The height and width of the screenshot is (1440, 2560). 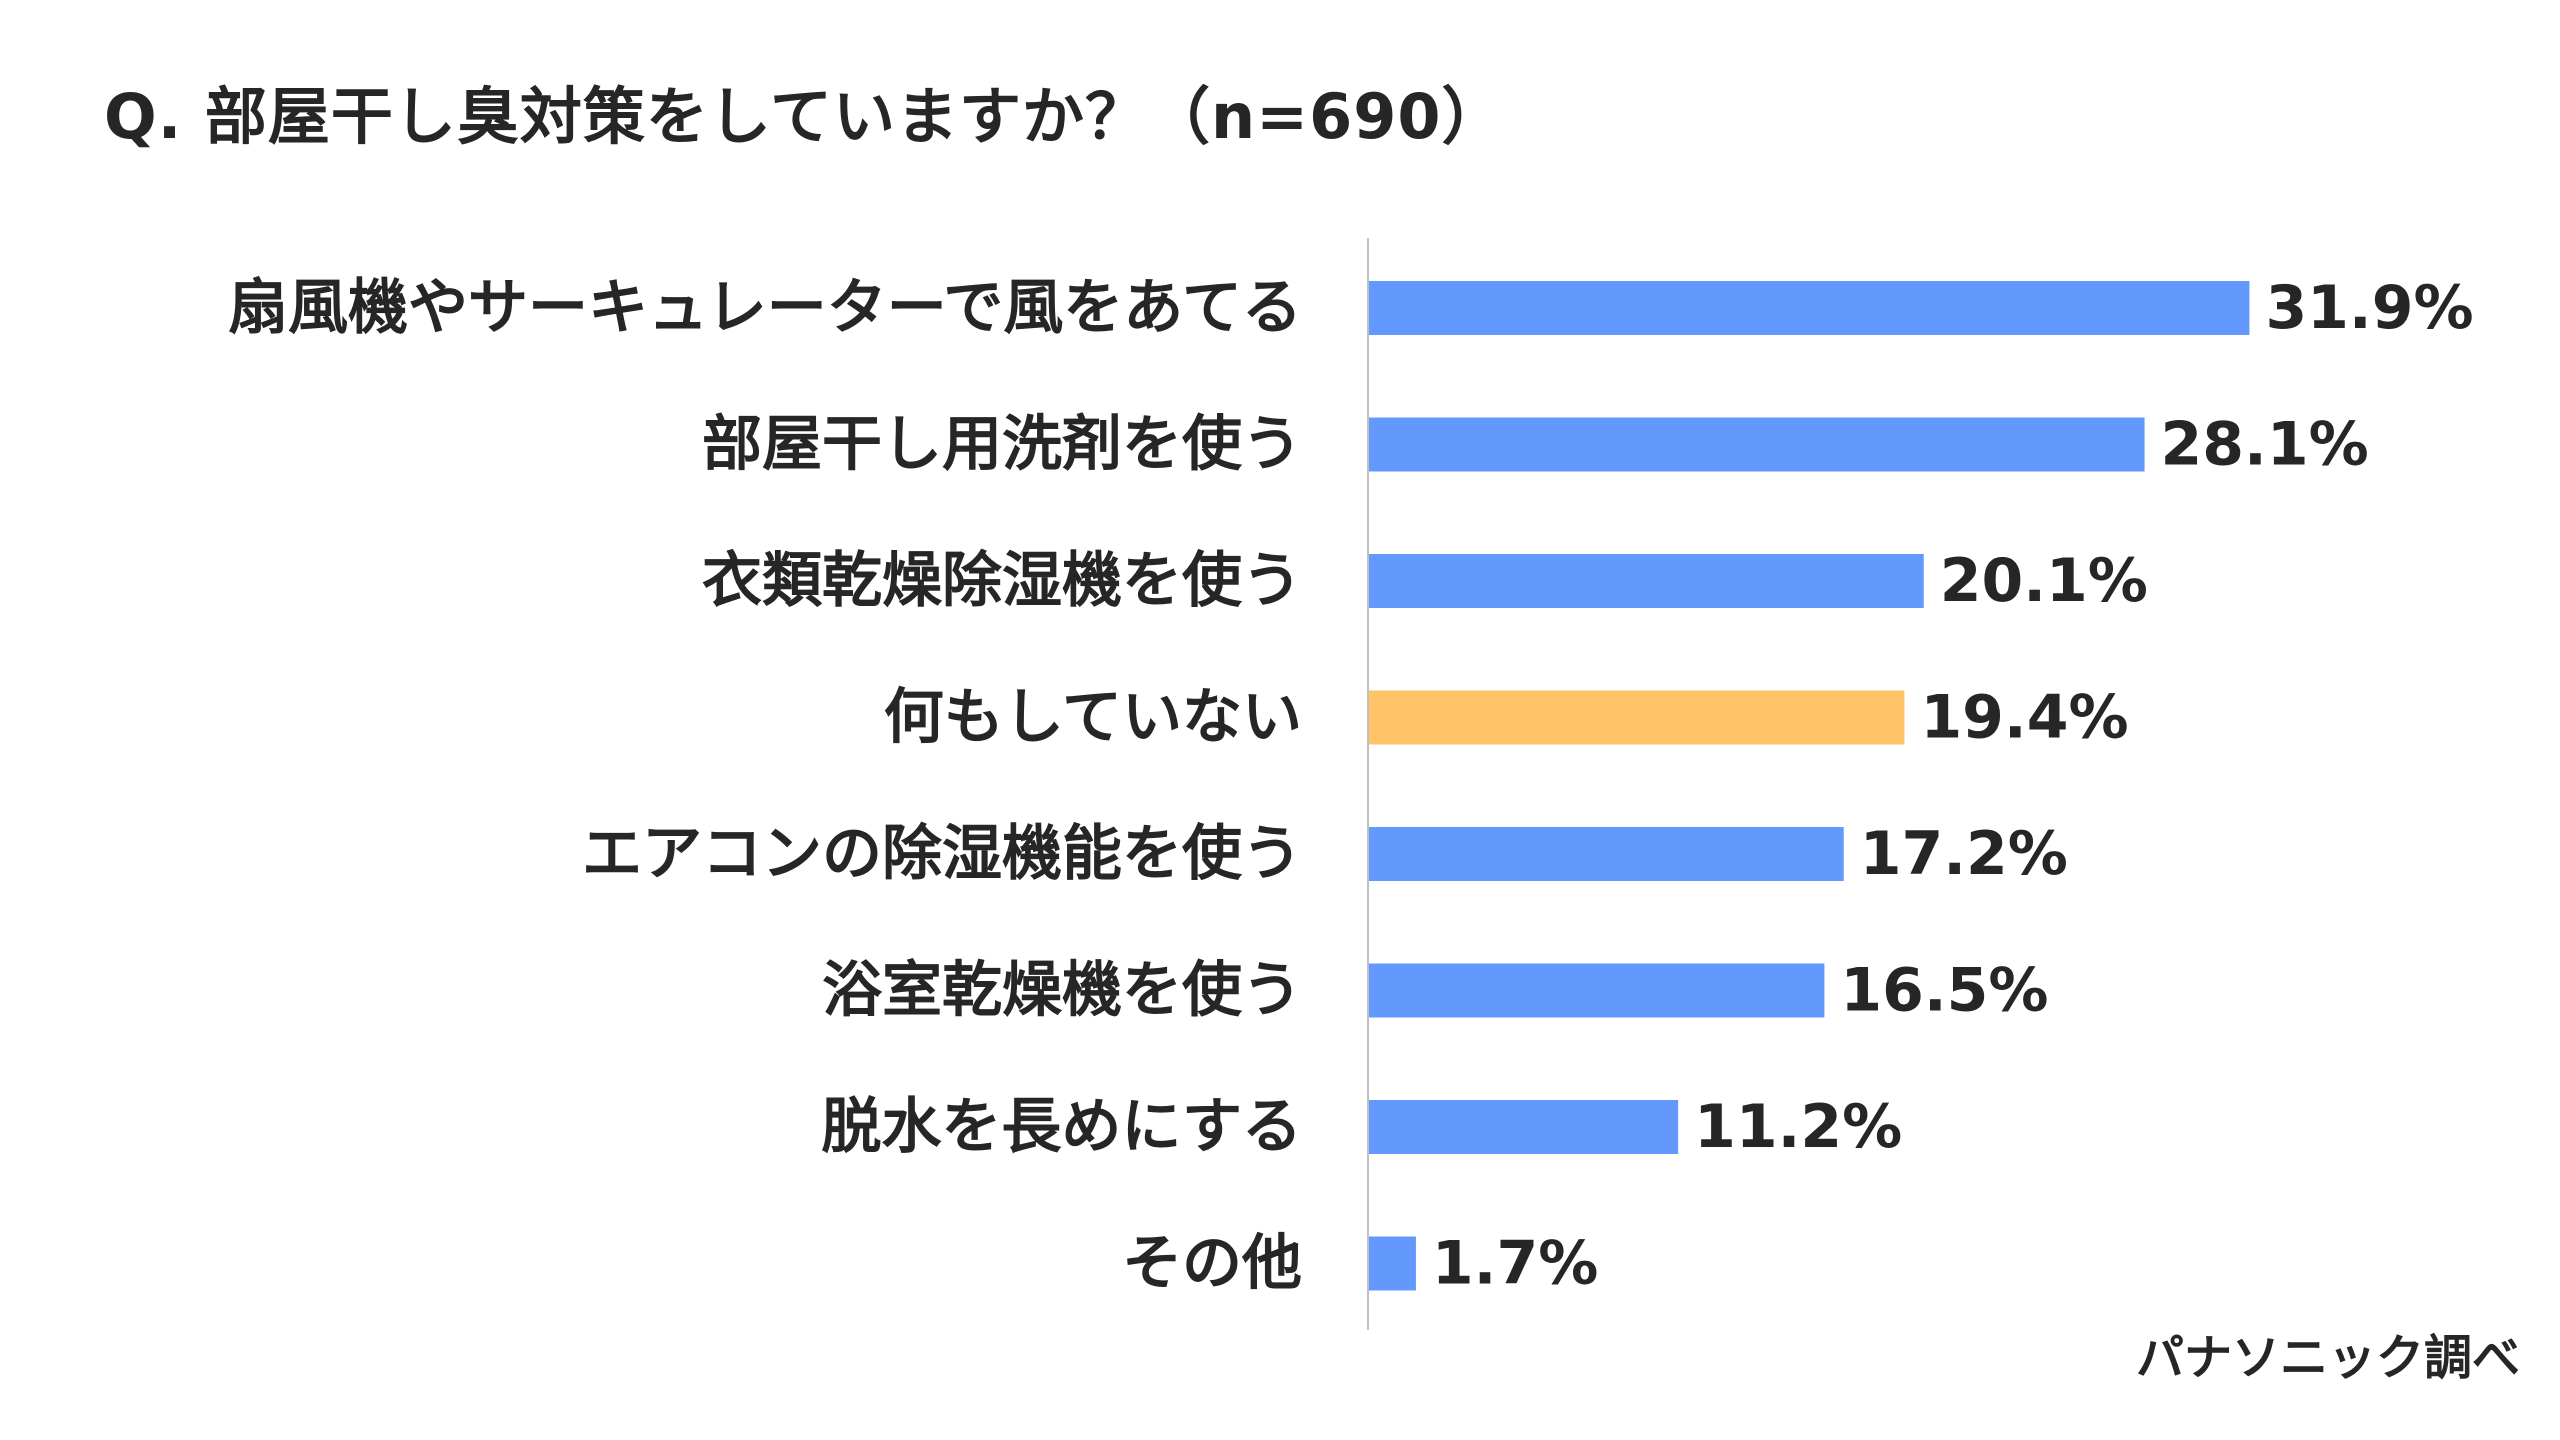 I want to click on chart-title: Q. 部屋干し臭対策をしていますか？（n=690）, so click(x=804, y=116).